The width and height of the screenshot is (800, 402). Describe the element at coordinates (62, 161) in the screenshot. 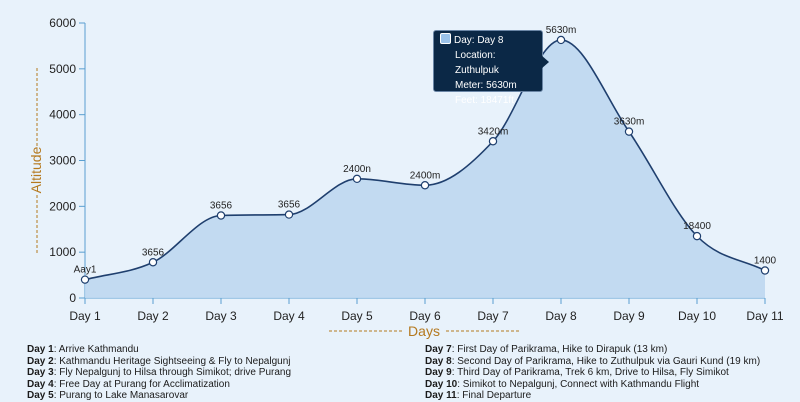

I see `y-tick-label: 3000` at that location.